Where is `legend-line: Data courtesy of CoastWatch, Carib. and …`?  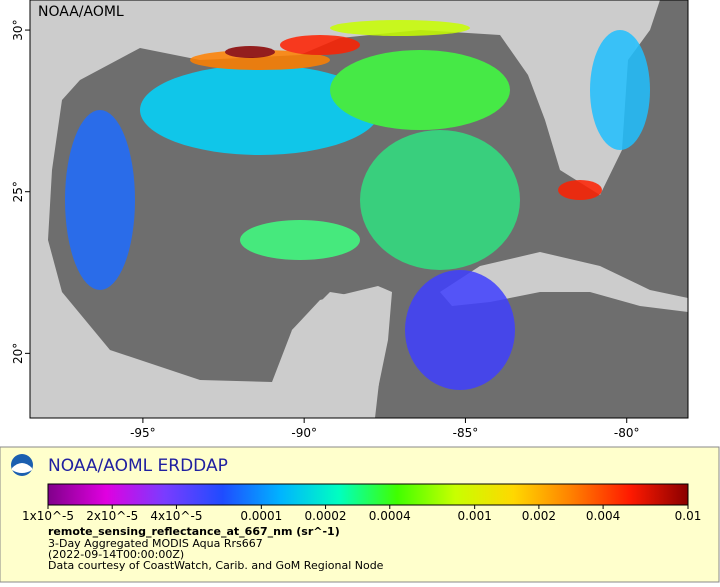
legend-line: Data courtesy of CoastWatch, Carib. and … is located at coordinates (216, 565).